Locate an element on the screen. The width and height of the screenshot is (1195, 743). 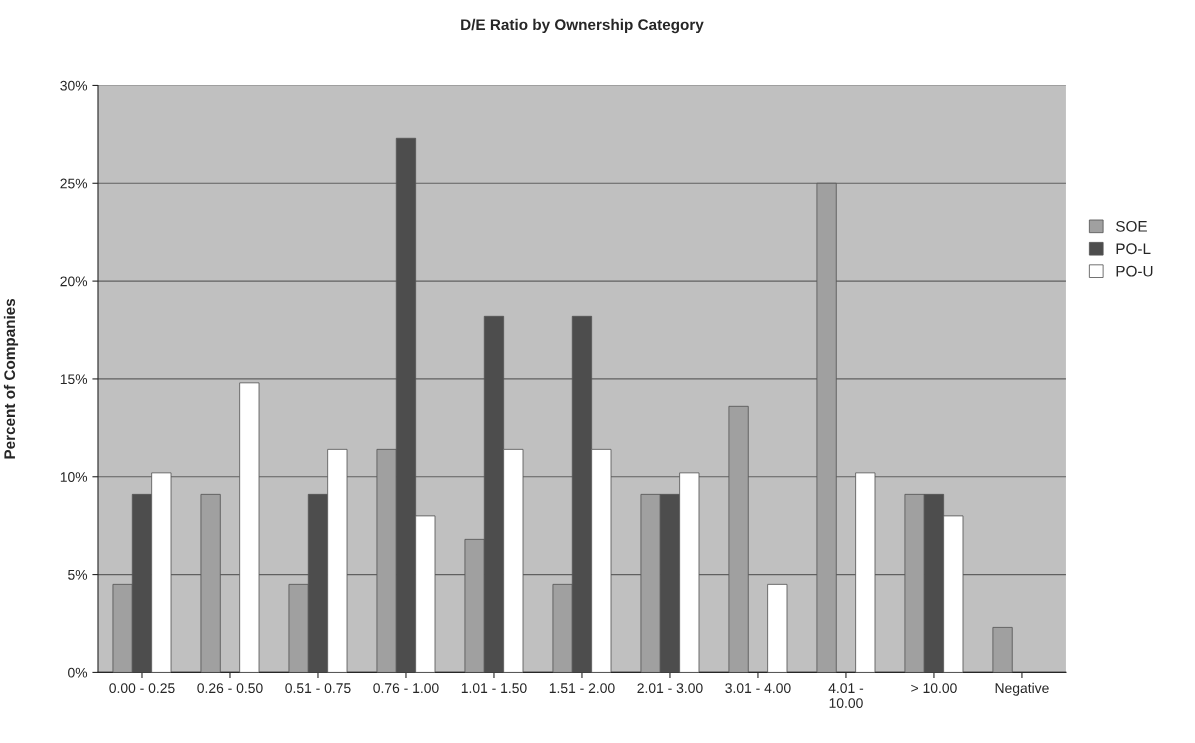
y-tick-label: 30% is located at coordinates (74, 85).